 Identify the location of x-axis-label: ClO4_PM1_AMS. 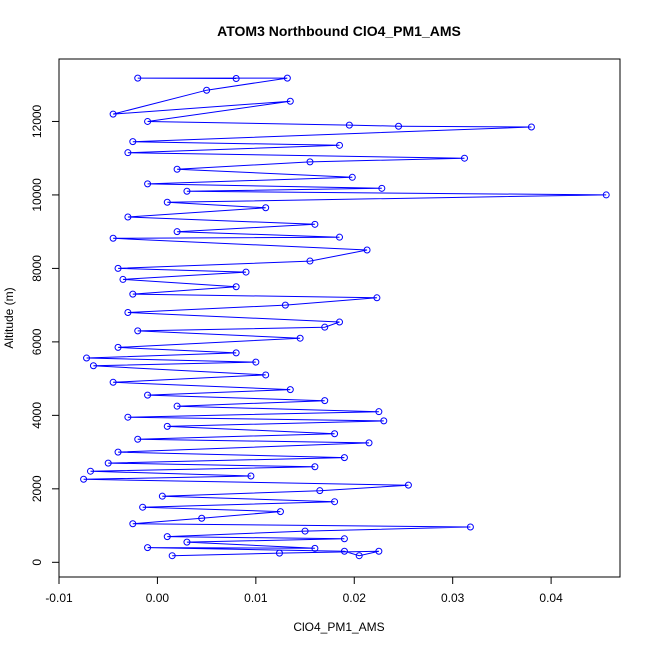
(338, 627).